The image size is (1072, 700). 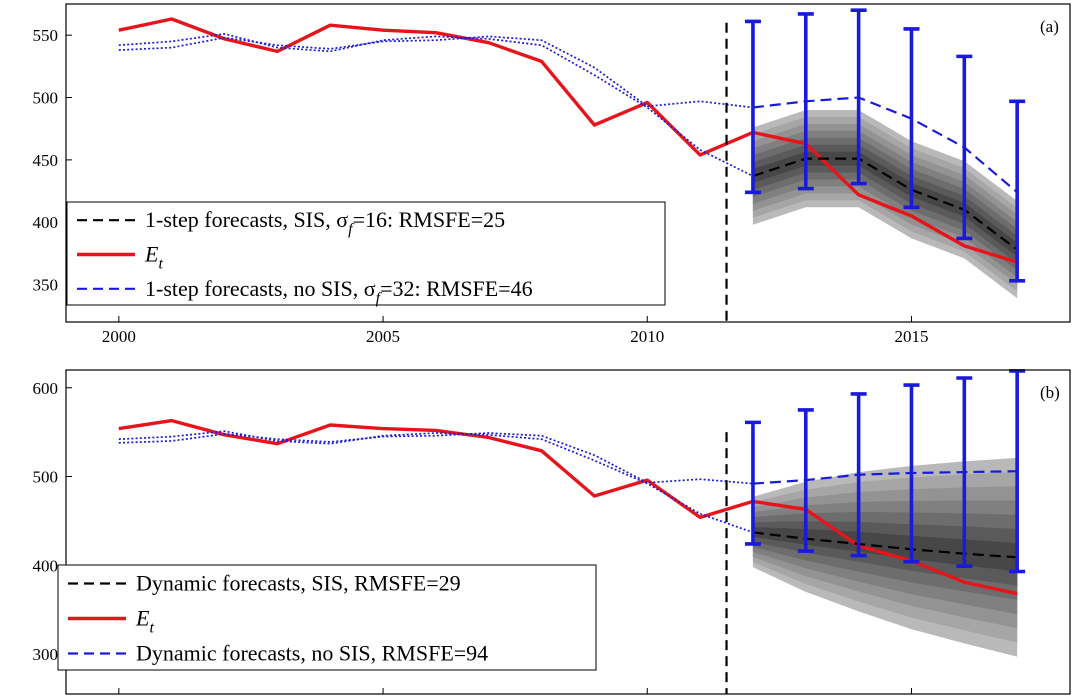 I want to click on y-tick-label: 350, so click(x=46, y=285).